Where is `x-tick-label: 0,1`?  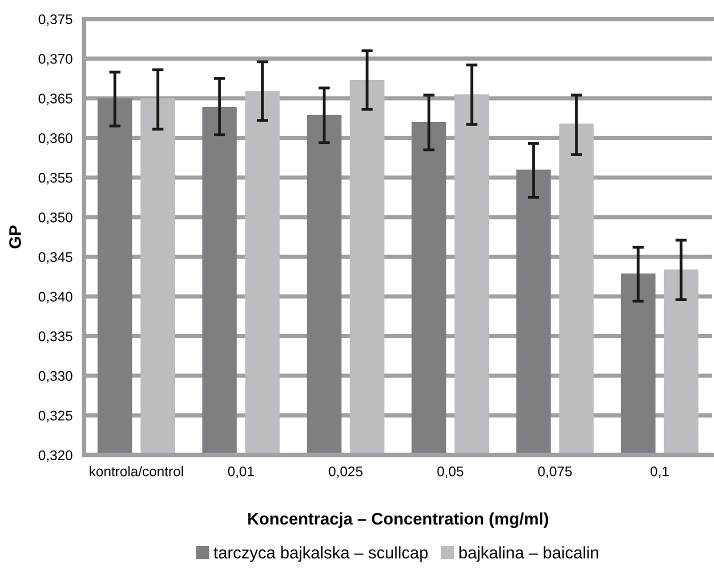
x-tick-label: 0,1 is located at coordinates (659, 472).